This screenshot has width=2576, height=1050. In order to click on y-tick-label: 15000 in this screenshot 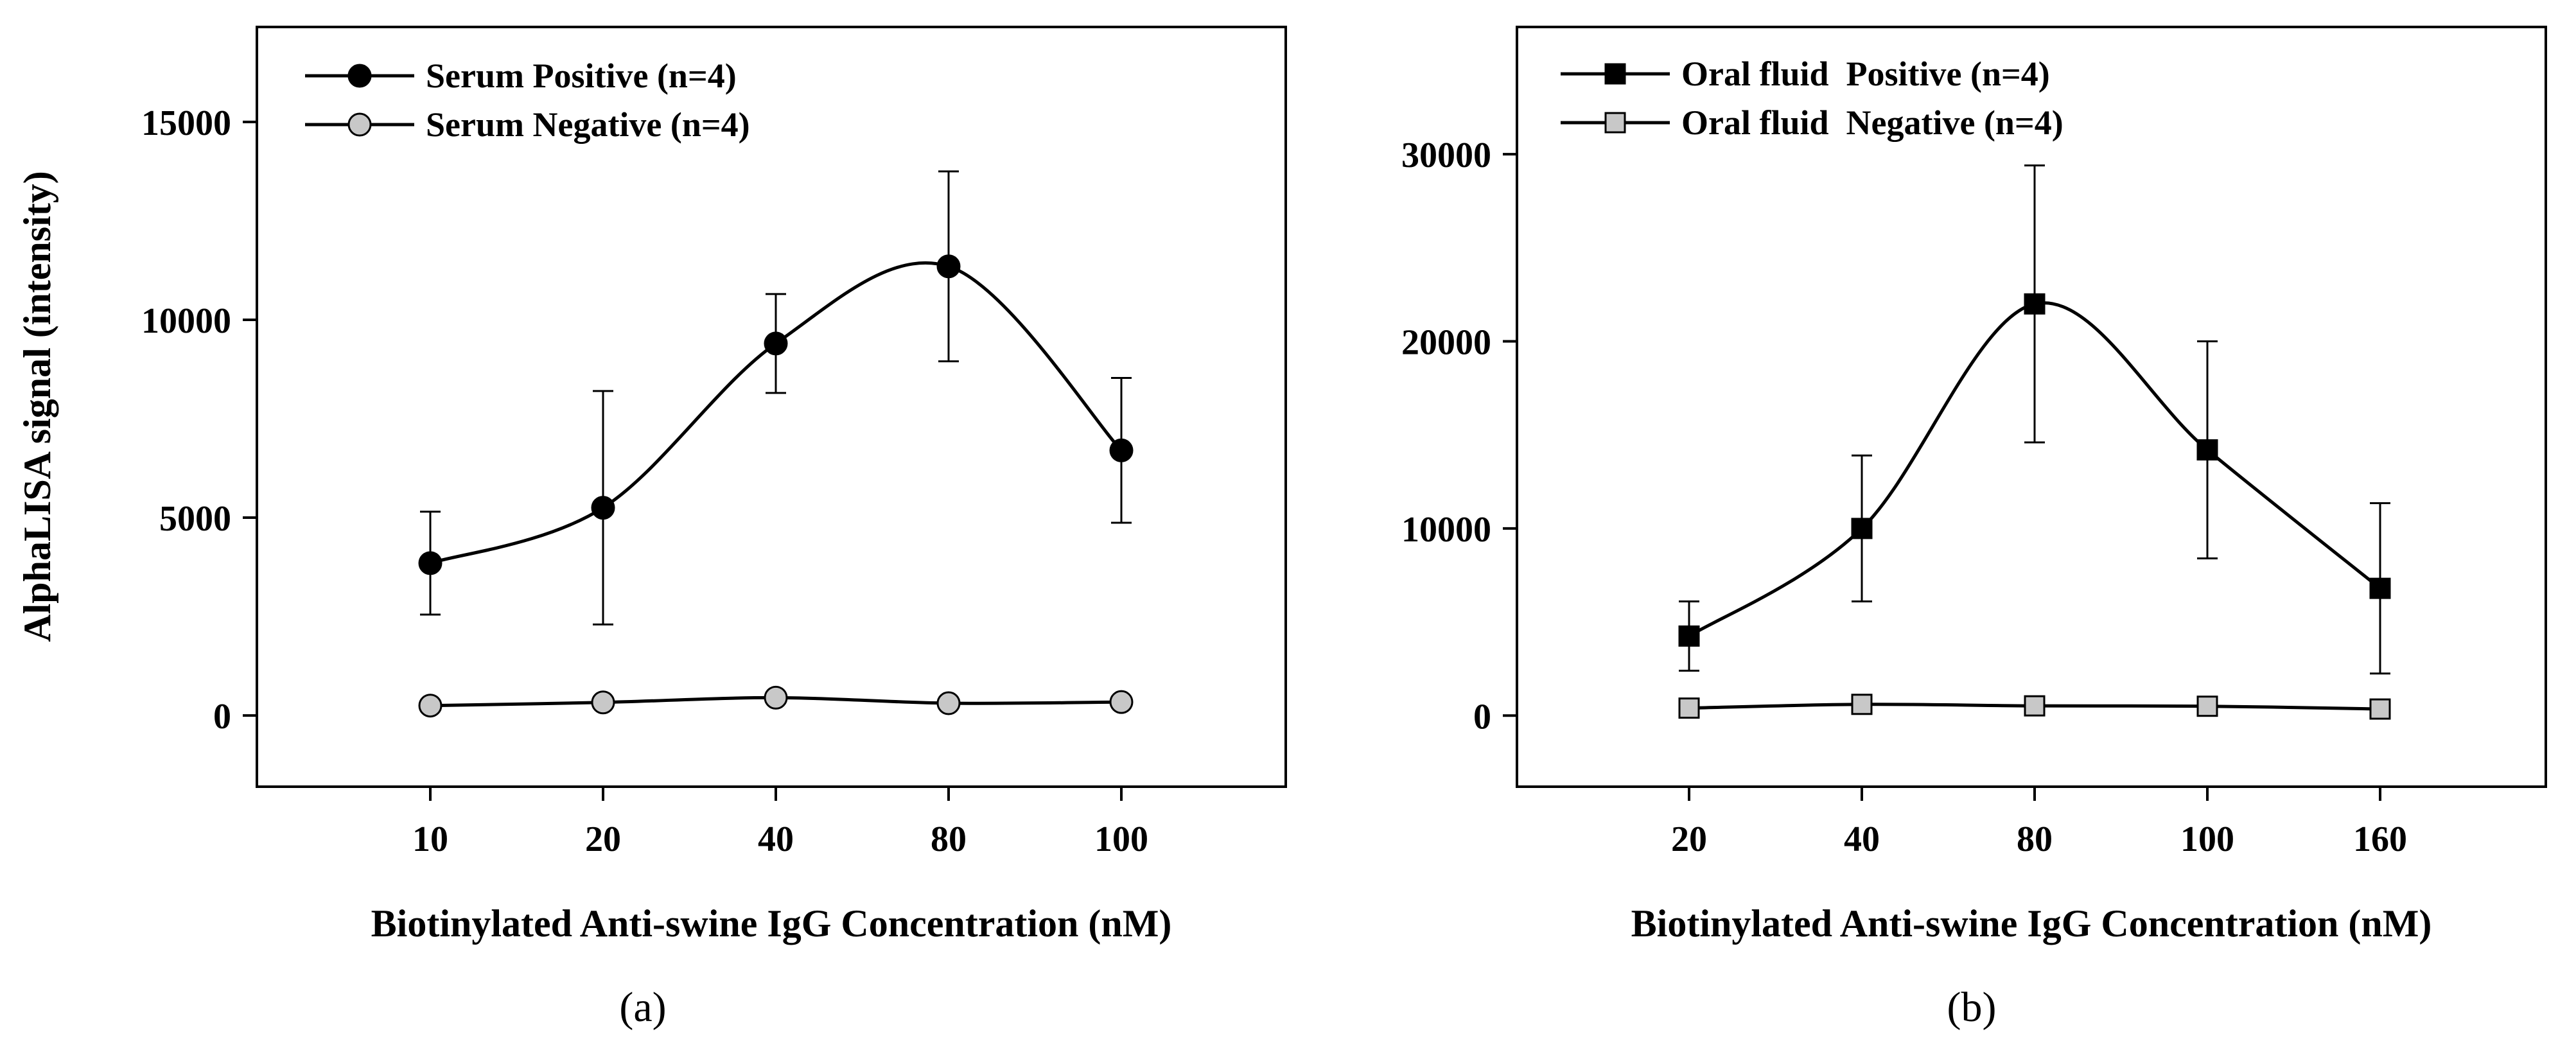, I will do `click(186, 123)`.